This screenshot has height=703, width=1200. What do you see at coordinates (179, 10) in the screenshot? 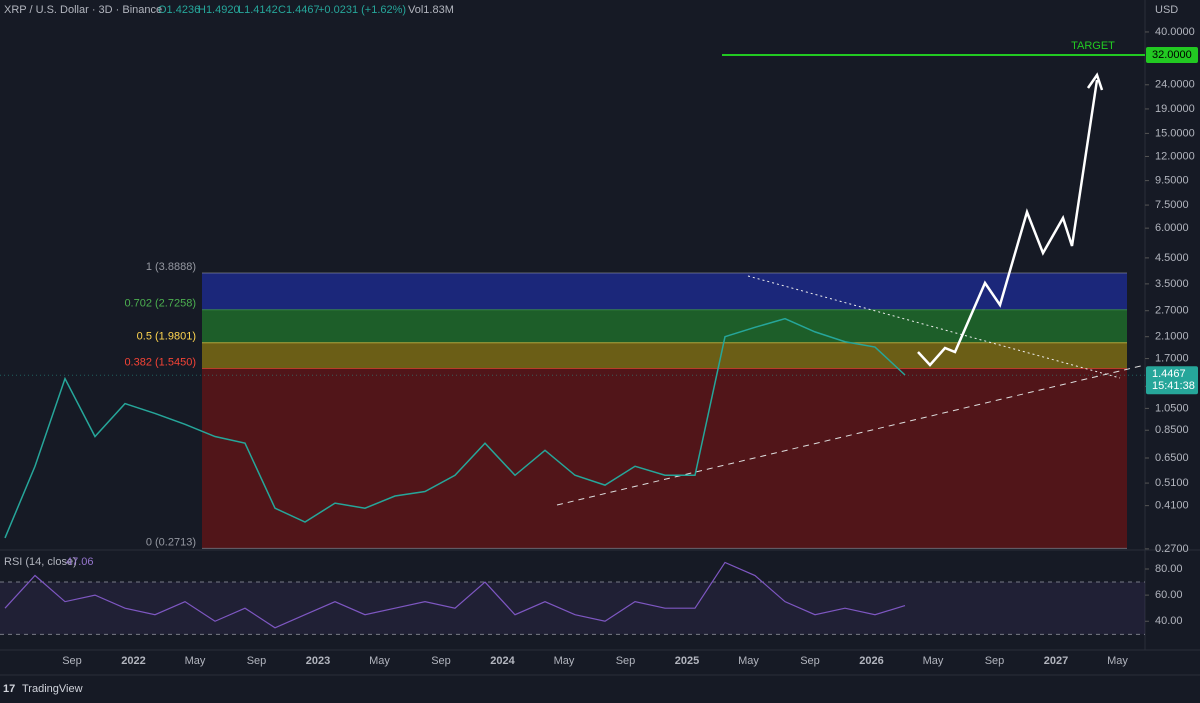
I see `ohlc-value: O1.4236` at bounding box center [179, 10].